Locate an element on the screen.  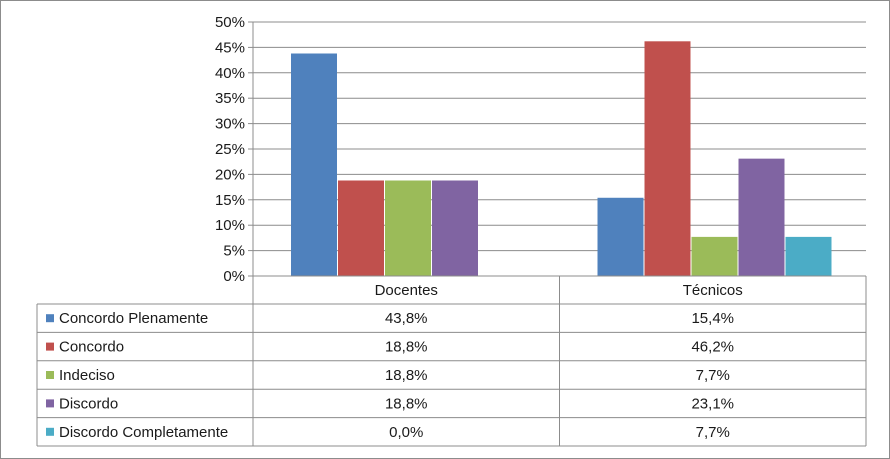
data-label: 46,2% is located at coordinates (712, 347).